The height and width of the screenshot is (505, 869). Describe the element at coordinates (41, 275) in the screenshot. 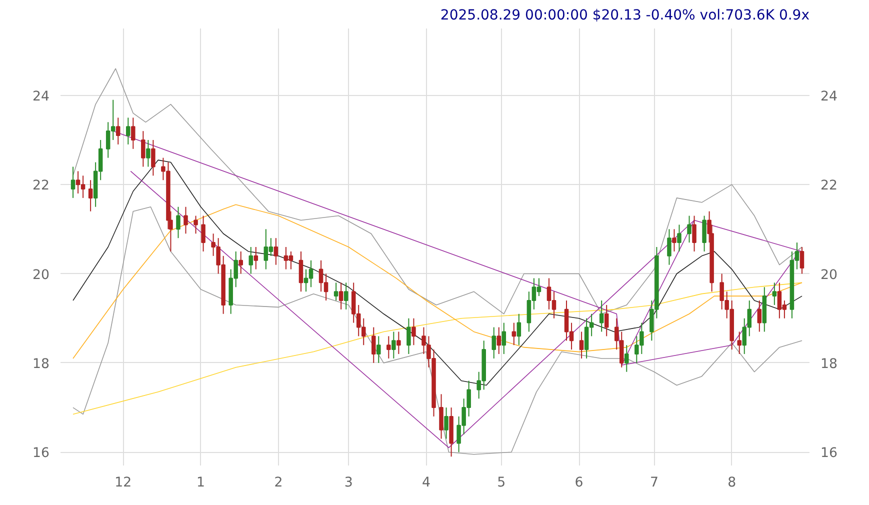

I see `y-tick-label: 20` at that location.